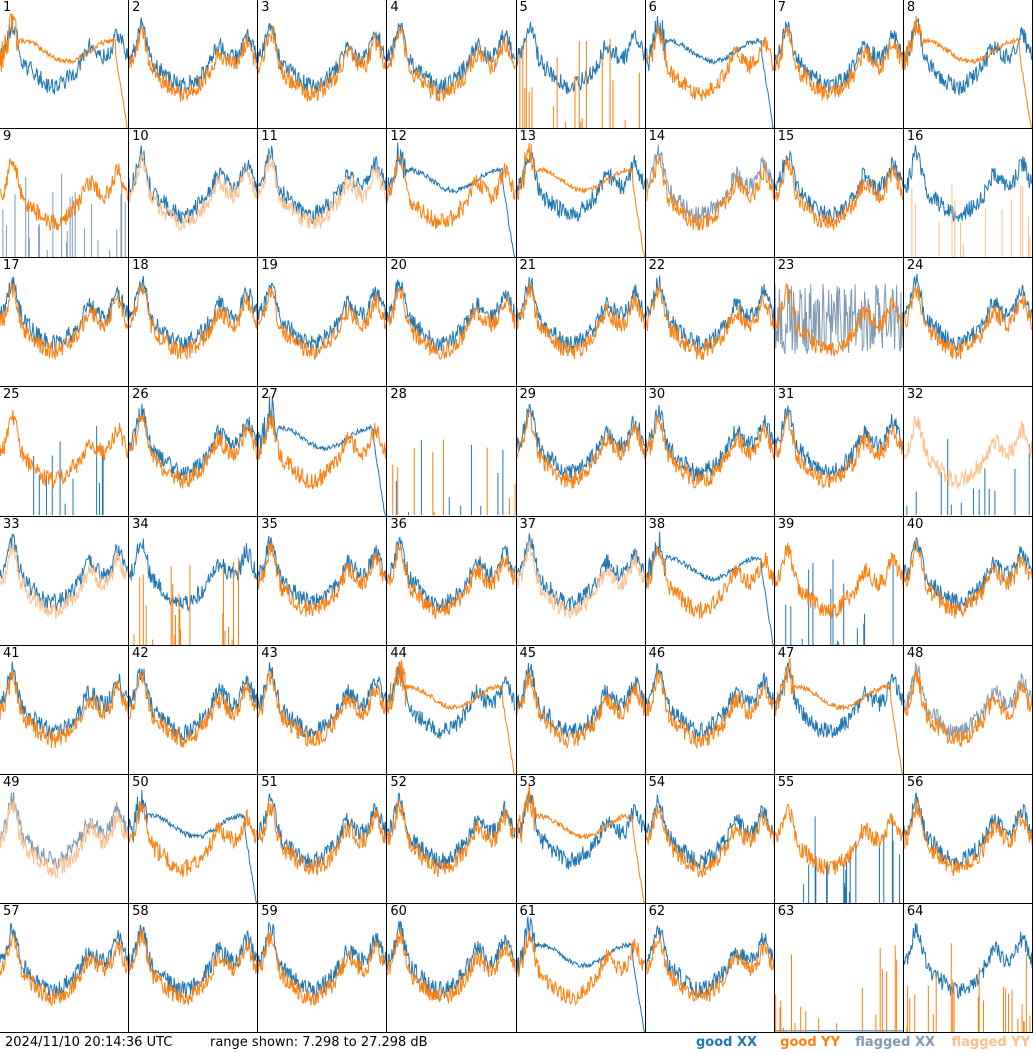 The image size is (1033, 1053). Describe the element at coordinates (11, 653) in the screenshot. I see `panel-label: 41` at that location.